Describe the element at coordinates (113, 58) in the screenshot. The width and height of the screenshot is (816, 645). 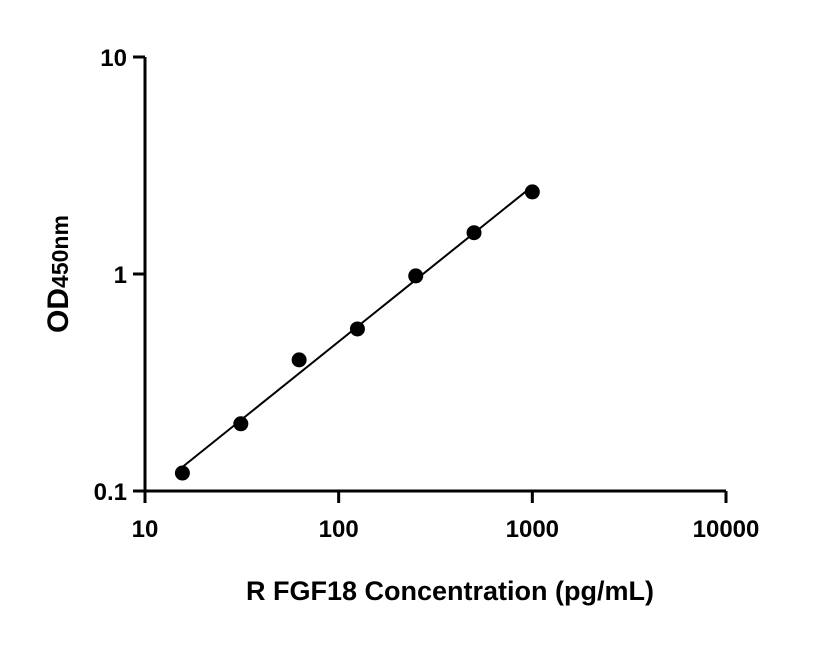
I see `y-tick-label: 10` at that location.